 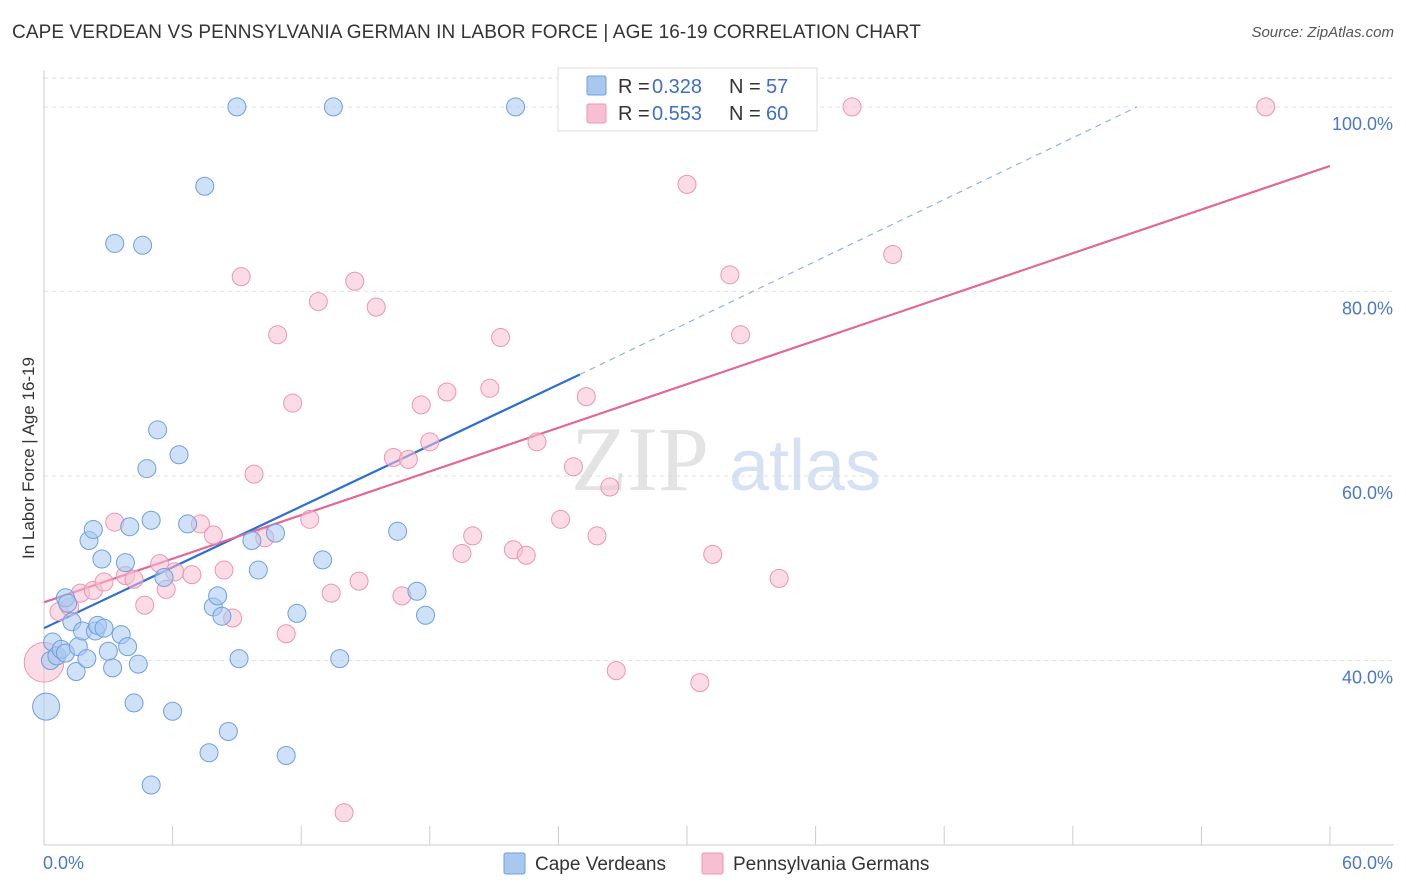 I want to click on watermark-zip: ZIP, so click(x=640, y=459).